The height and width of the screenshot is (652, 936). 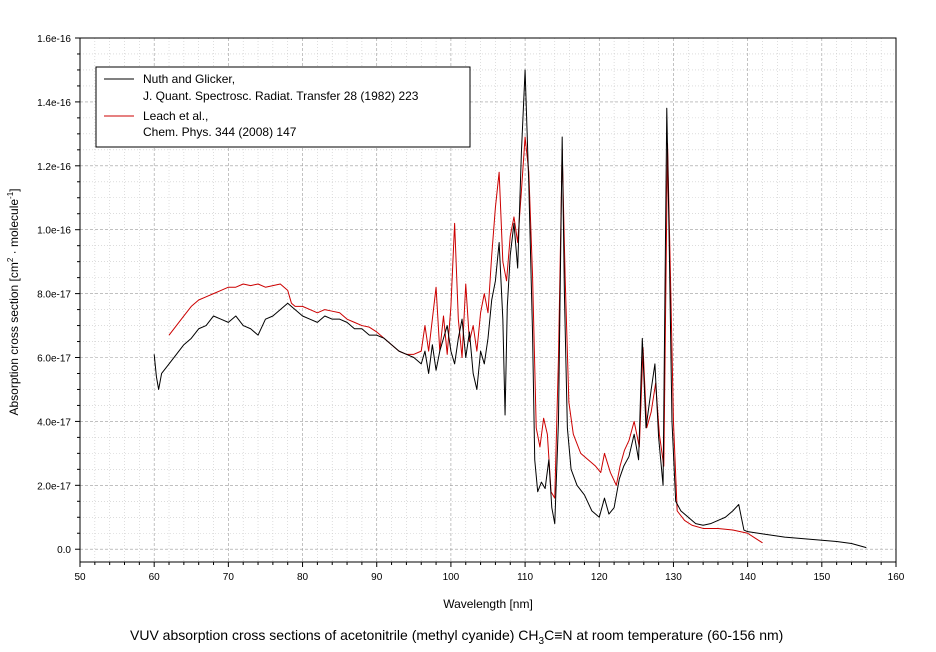 What do you see at coordinates (229, 577) in the screenshot?
I see `x-tick-label: 70` at bounding box center [229, 577].